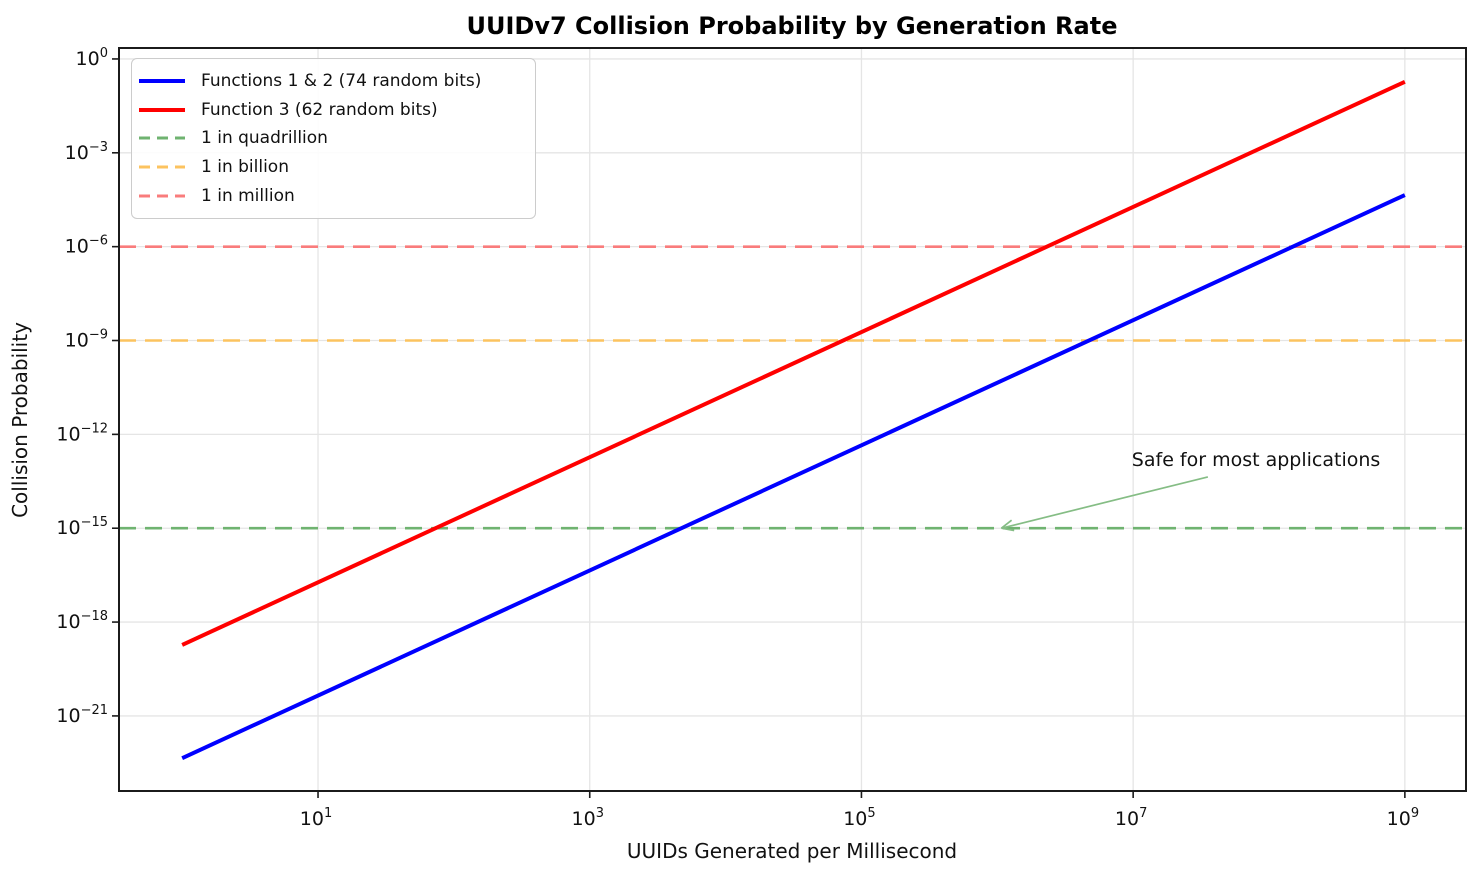 This screenshot has height=878, width=1481. I want to click on y-axis-label: Collision Probability, so click(20, 420).